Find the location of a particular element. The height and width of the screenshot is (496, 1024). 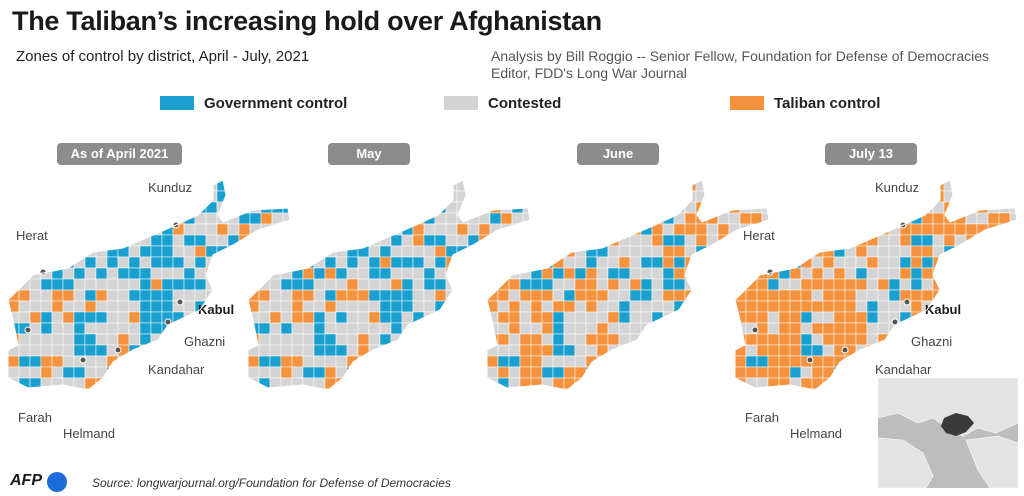

period-label-april: As of April 2021 is located at coordinates (119, 154).